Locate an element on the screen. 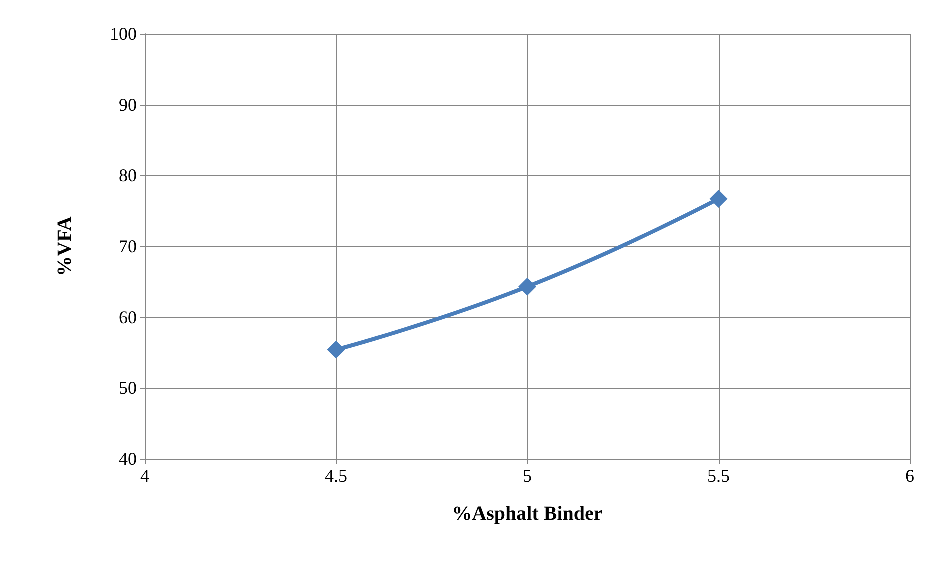 The height and width of the screenshot is (574, 938). y-tick-label: 70 is located at coordinates (128, 246).